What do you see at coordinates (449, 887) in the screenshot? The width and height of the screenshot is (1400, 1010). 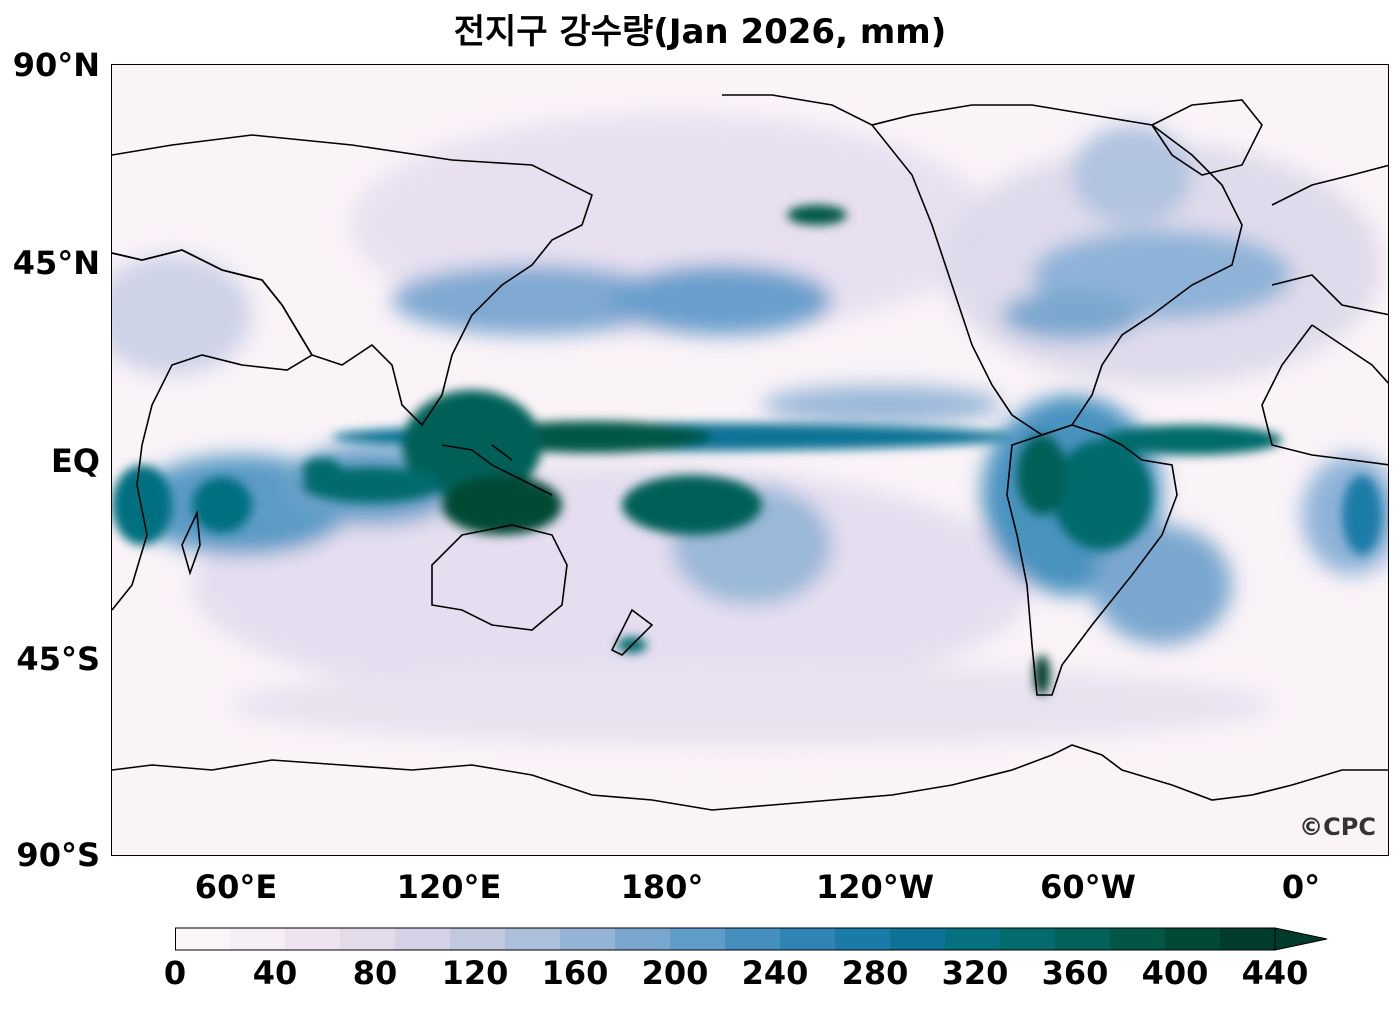 I see `lon-label-120e: 120°E` at bounding box center [449, 887].